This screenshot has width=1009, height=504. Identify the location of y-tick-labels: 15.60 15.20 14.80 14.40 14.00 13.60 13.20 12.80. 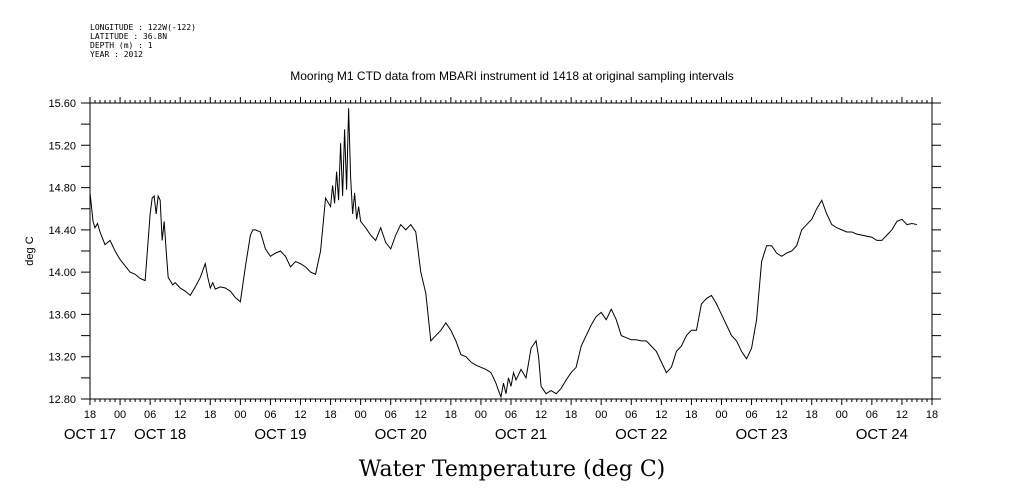
(62, 252).